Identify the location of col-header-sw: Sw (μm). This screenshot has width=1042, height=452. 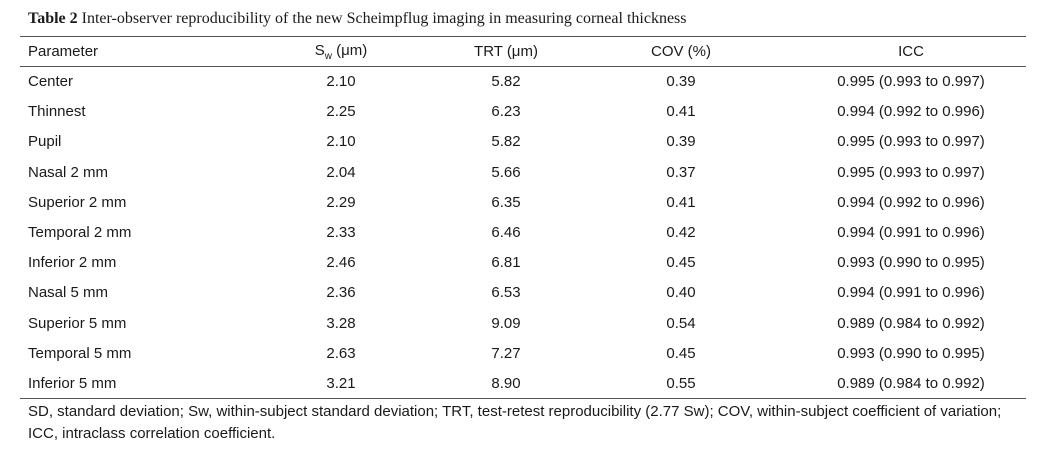
(341, 51).